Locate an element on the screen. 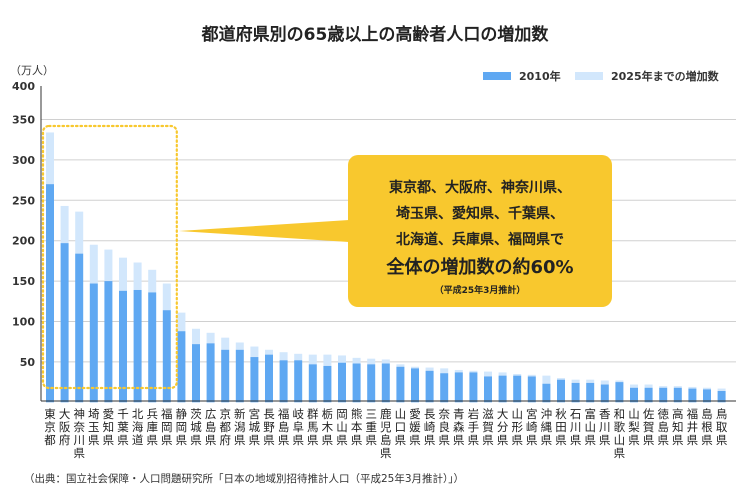 The image size is (750, 500). x-tick-label-char: 佐 is located at coordinates (649, 414).